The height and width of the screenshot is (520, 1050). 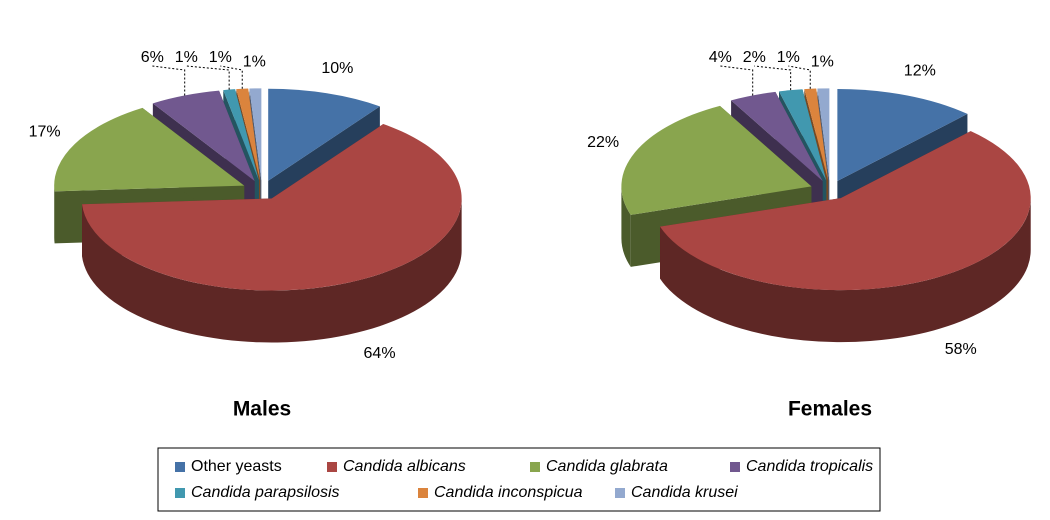 I want to click on legend-label: Candida albicans, so click(x=404, y=466).